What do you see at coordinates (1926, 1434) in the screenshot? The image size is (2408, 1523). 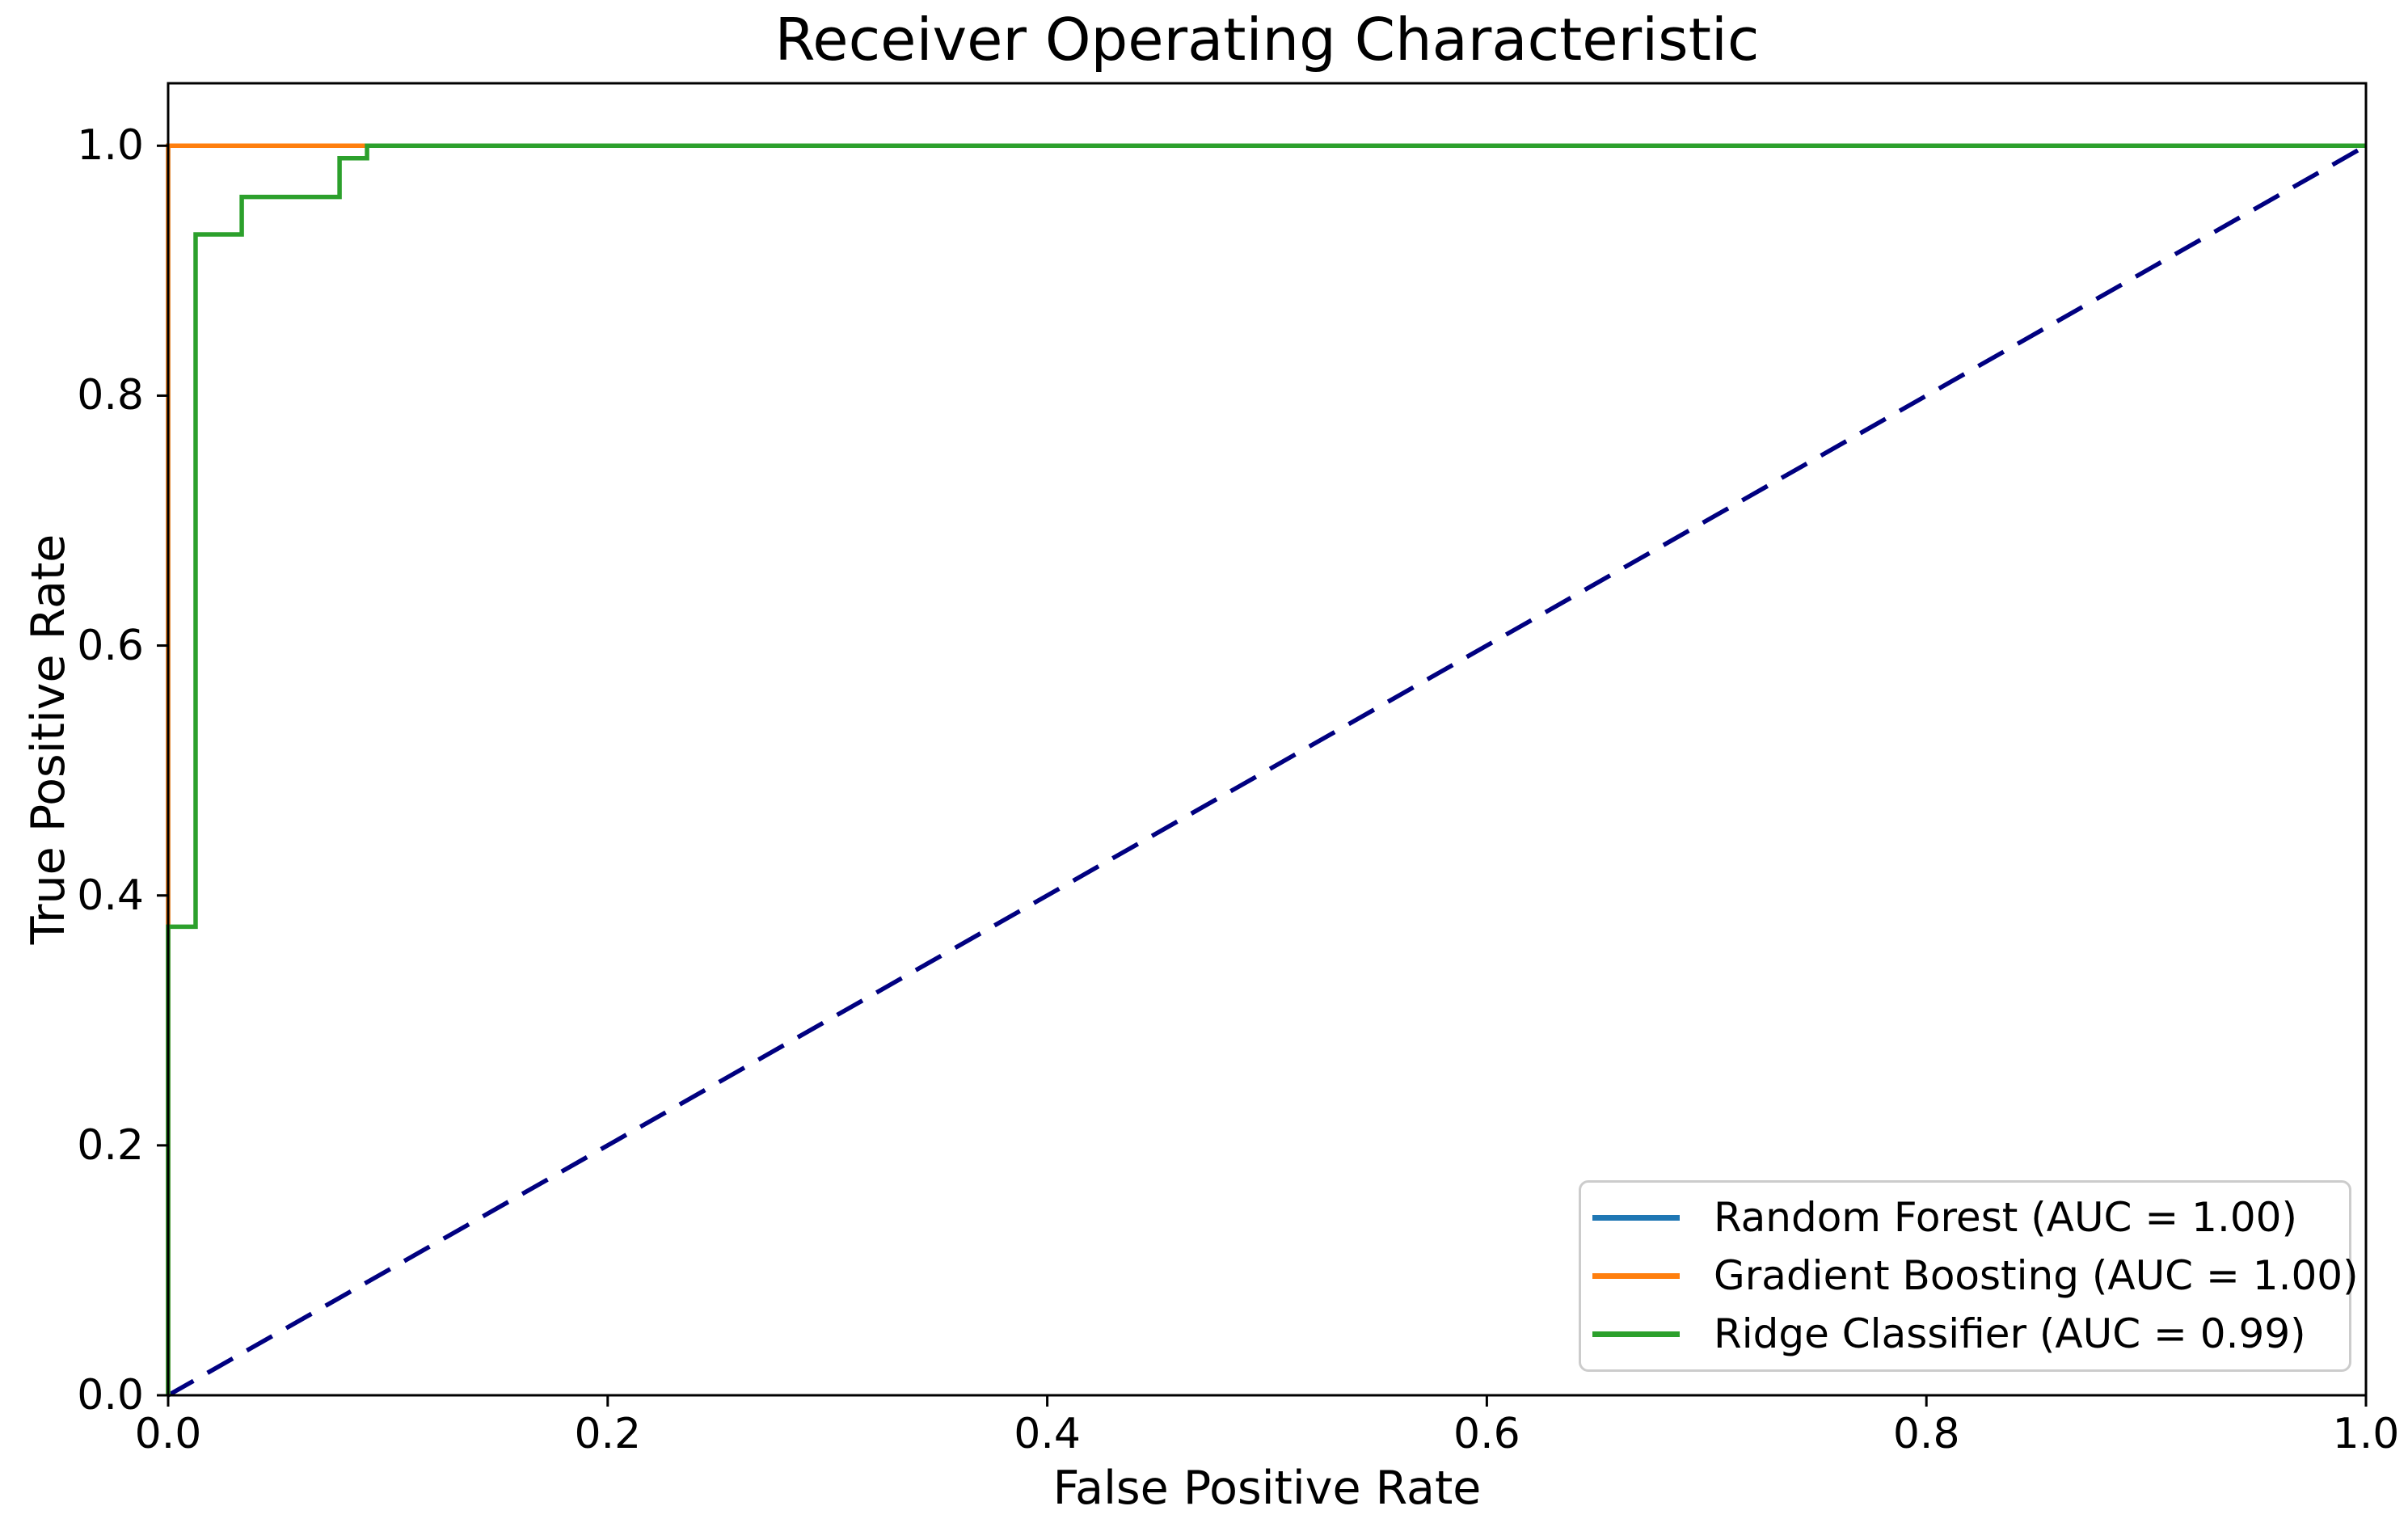 I see `x-tick-label: 0.8` at bounding box center [1926, 1434].